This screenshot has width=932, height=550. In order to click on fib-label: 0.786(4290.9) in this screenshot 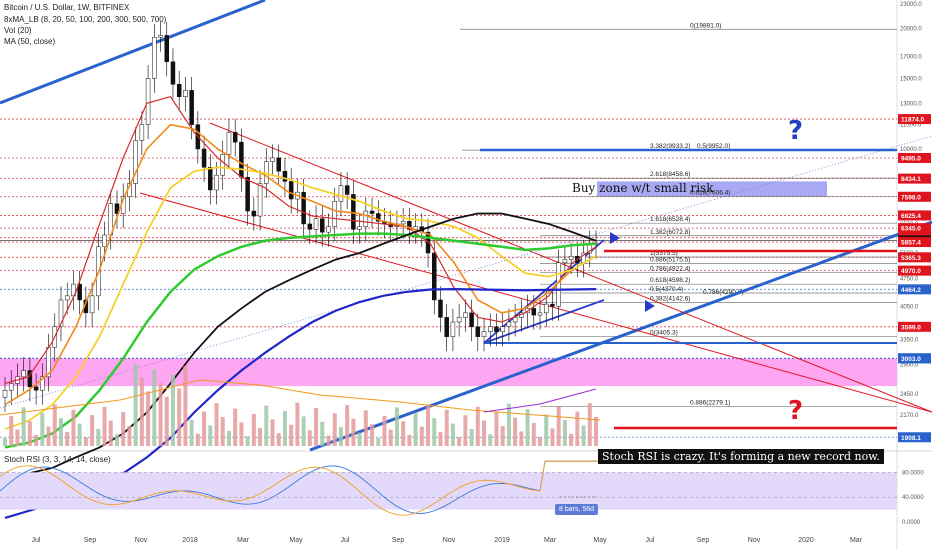, I will do `click(723, 292)`.